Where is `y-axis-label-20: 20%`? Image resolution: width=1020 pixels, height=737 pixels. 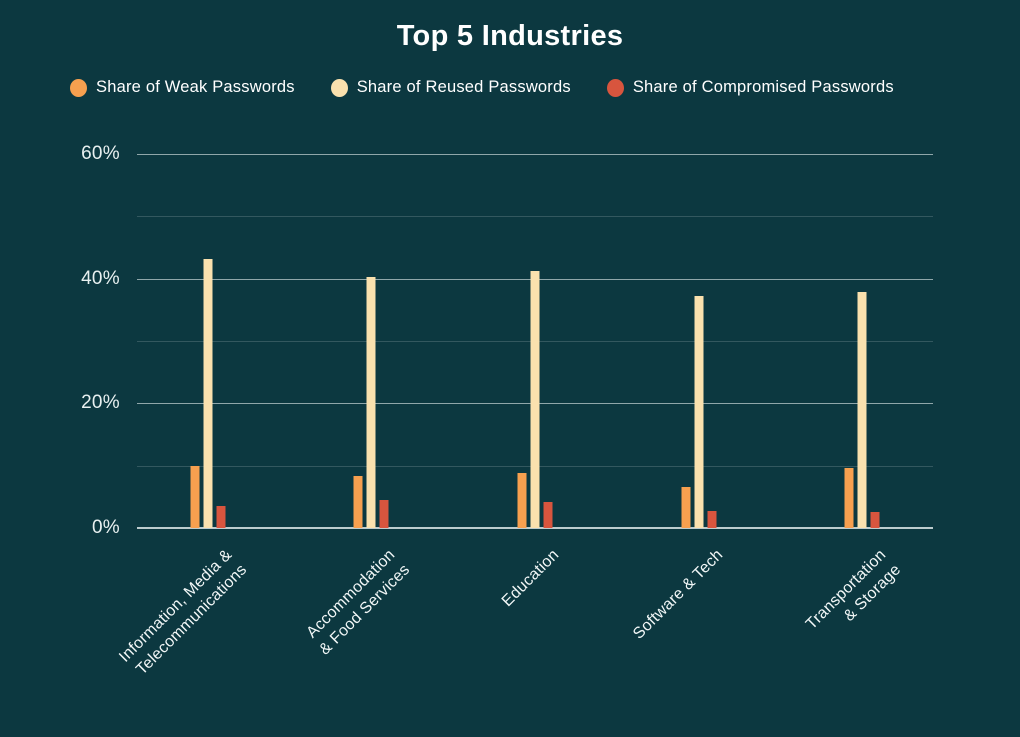 y-axis-label-20: 20% is located at coordinates (100, 403).